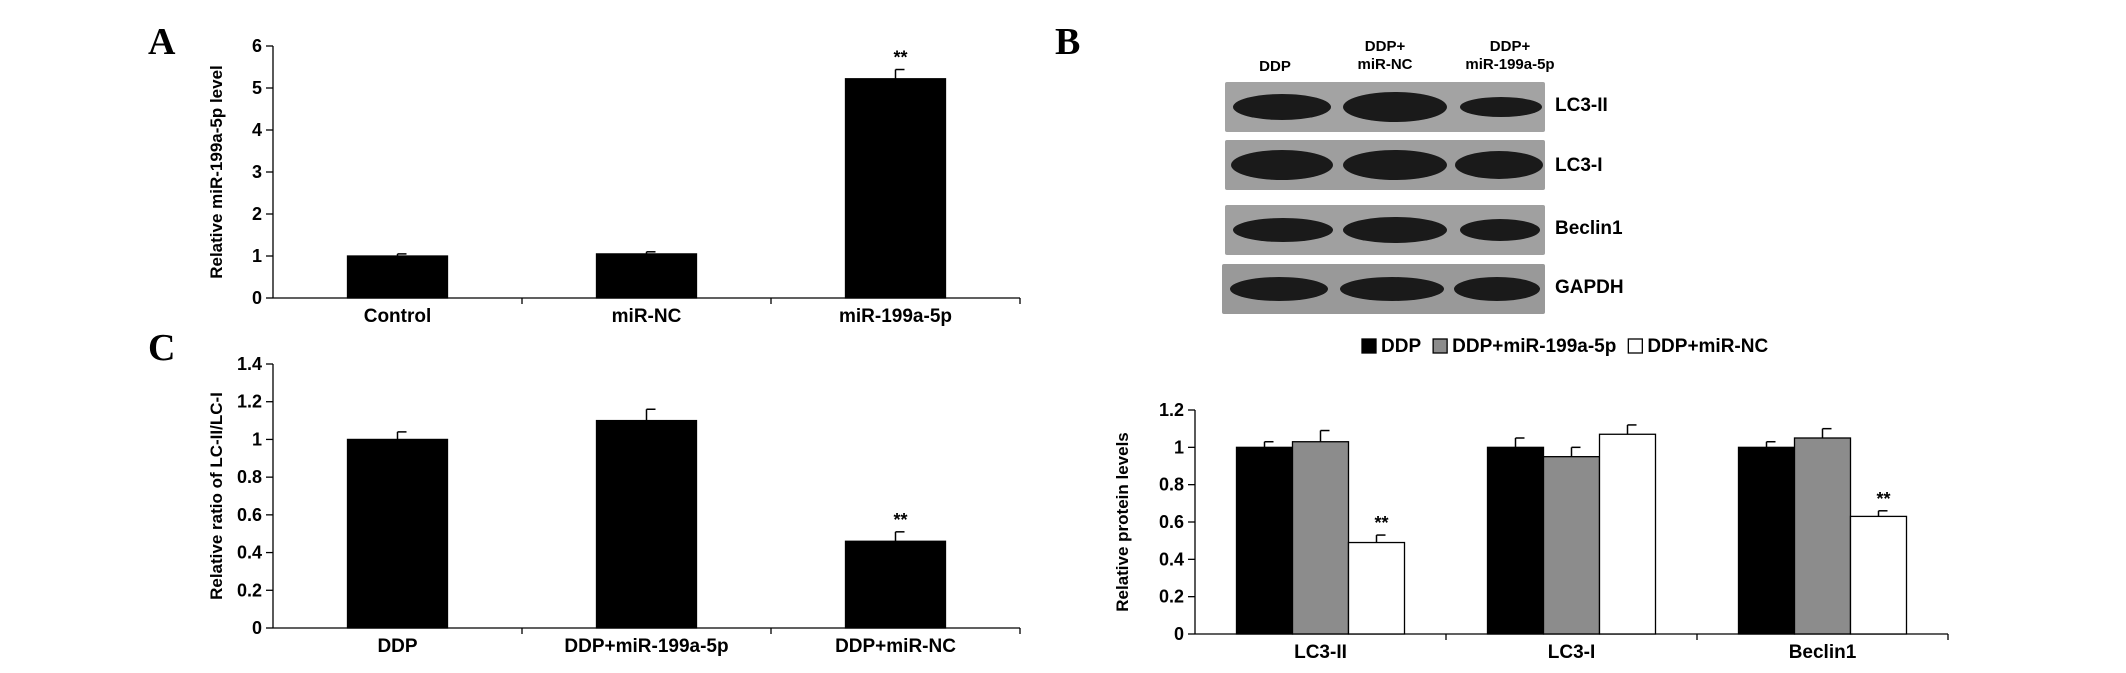 The width and height of the screenshot is (2126, 673). What do you see at coordinates (1823, 652) in the screenshot?
I see `chart-d-x-tick-label: Beclin1` at bounding box center [1823, 652].